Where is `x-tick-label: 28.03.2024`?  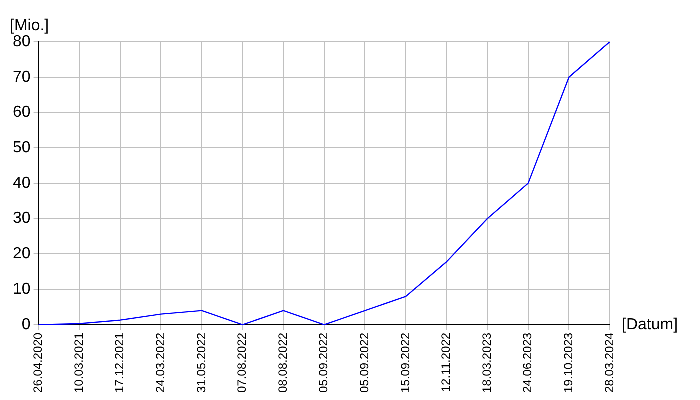
x-tick-label: 28.03.2024 is located at coordinates (609, 363).